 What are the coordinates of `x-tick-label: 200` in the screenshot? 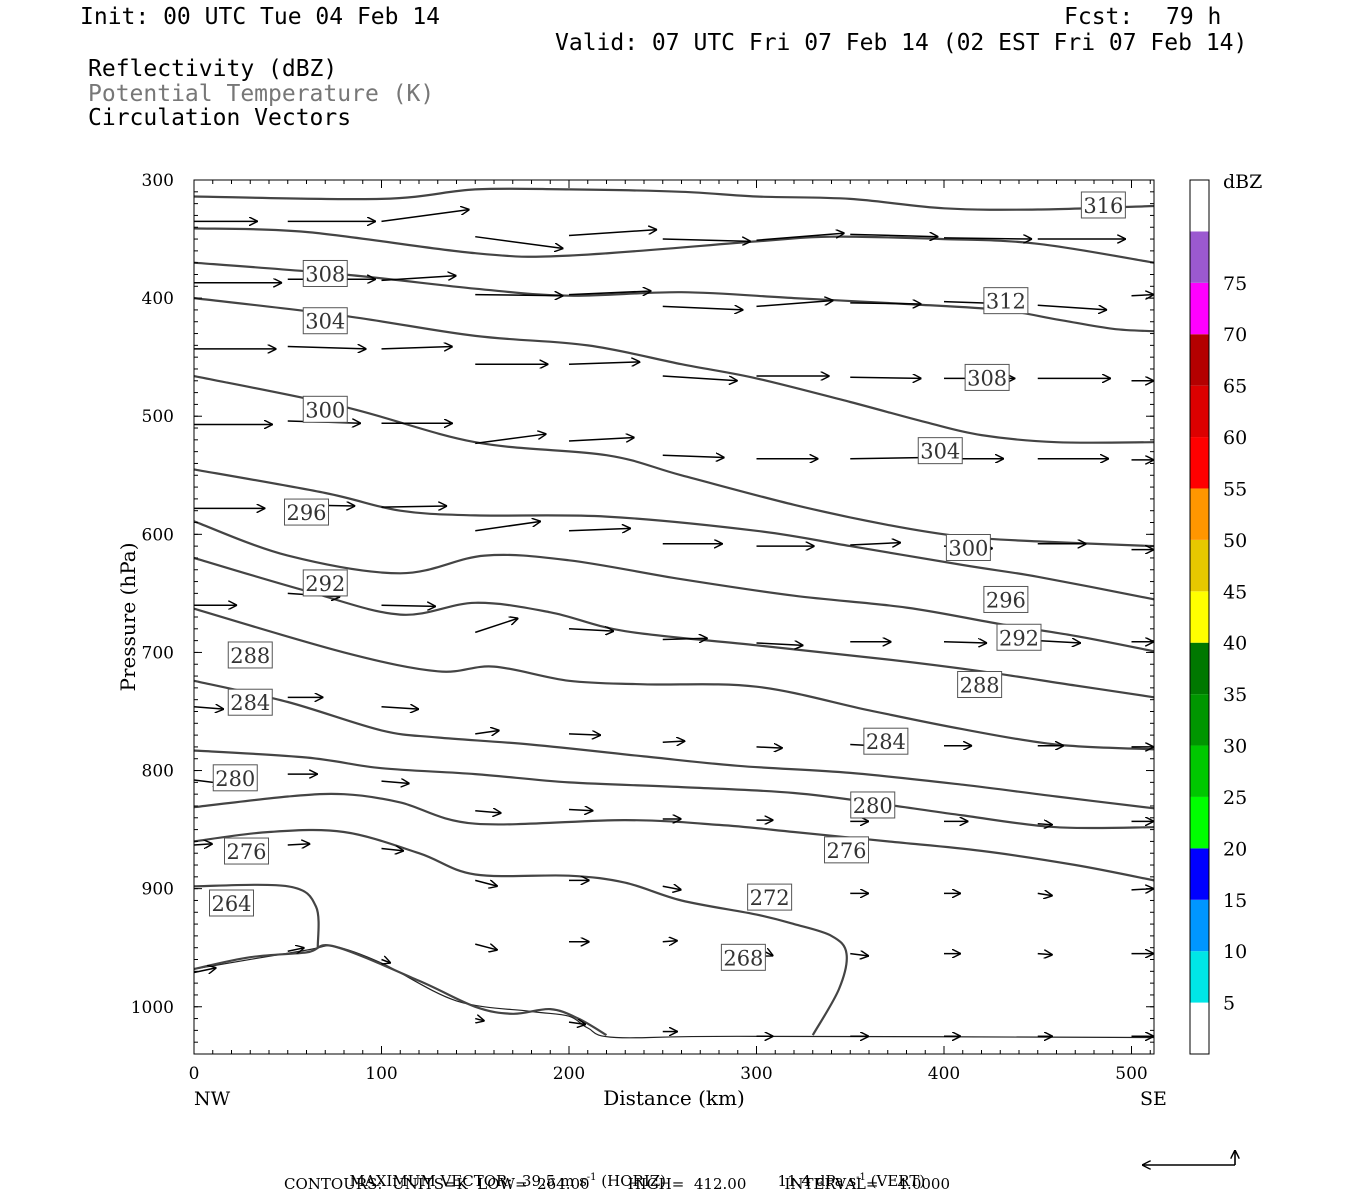 It's located at (569, 1074).